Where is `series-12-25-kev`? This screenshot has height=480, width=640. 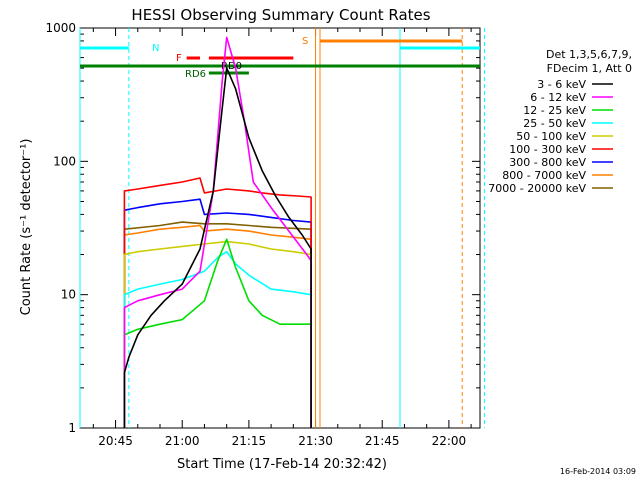 series-12-25-kev is located at coordinates (217, 333).